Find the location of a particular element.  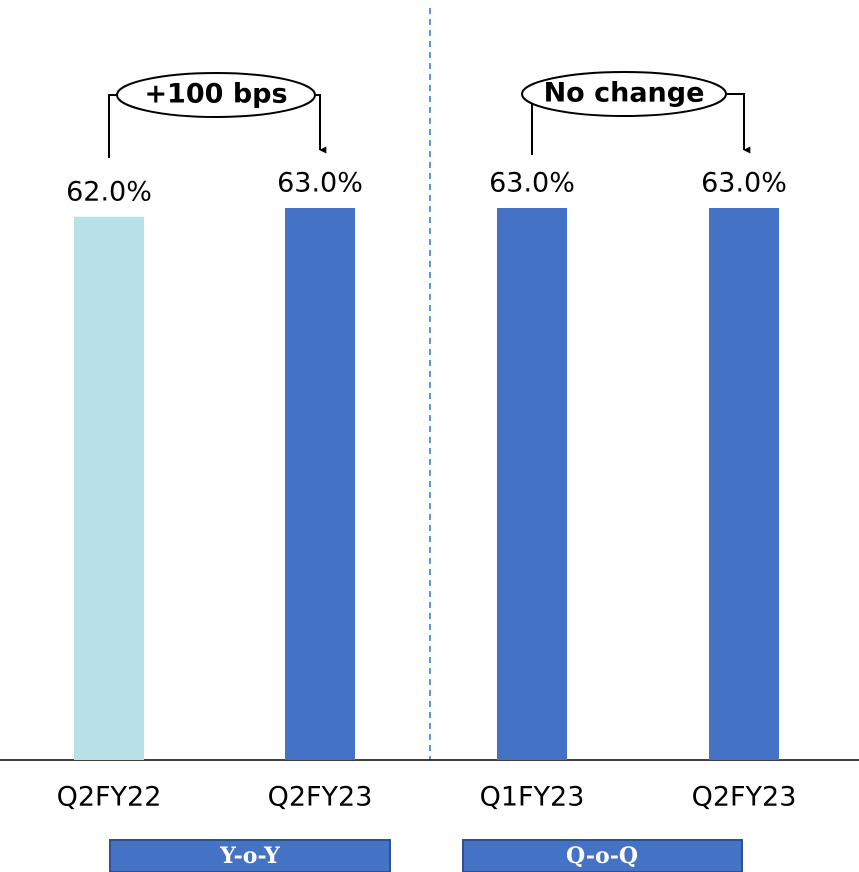

annotation: +100 bps is located at coordinates (215, 94).